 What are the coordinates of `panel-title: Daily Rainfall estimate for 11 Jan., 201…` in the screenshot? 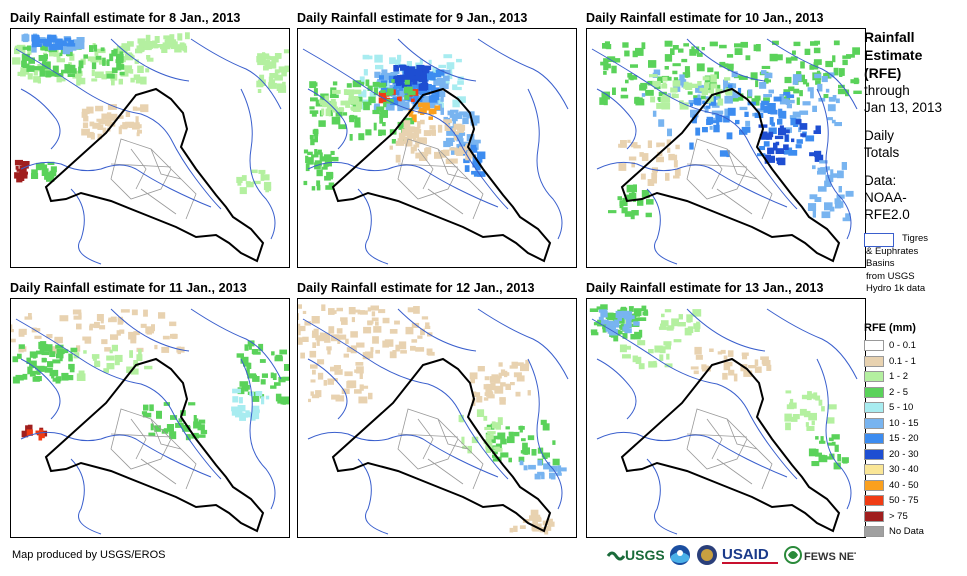 It's located at (128, 288).